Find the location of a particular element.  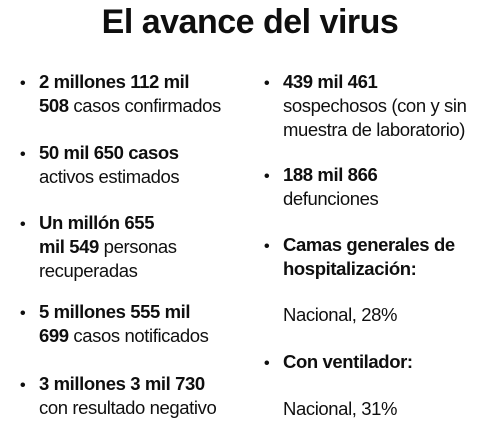

stat-ventilator-heading: Con ventilador: is located at coordinates (348, 361).